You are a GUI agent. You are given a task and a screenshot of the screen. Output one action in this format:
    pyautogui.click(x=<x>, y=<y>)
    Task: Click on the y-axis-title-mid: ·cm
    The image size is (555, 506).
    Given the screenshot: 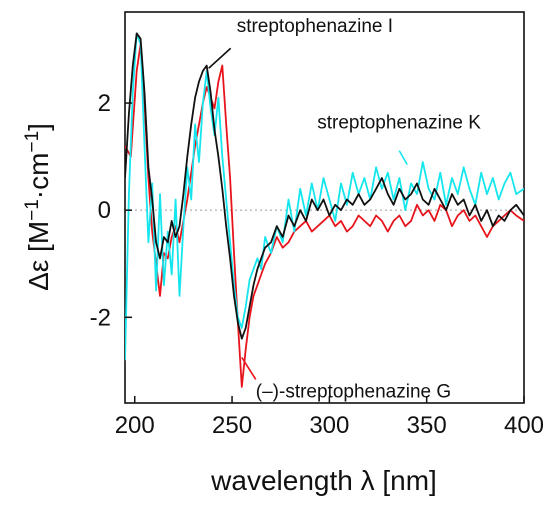 What is the action you would take?
    pyautogui.click(x=38, y=176)
    